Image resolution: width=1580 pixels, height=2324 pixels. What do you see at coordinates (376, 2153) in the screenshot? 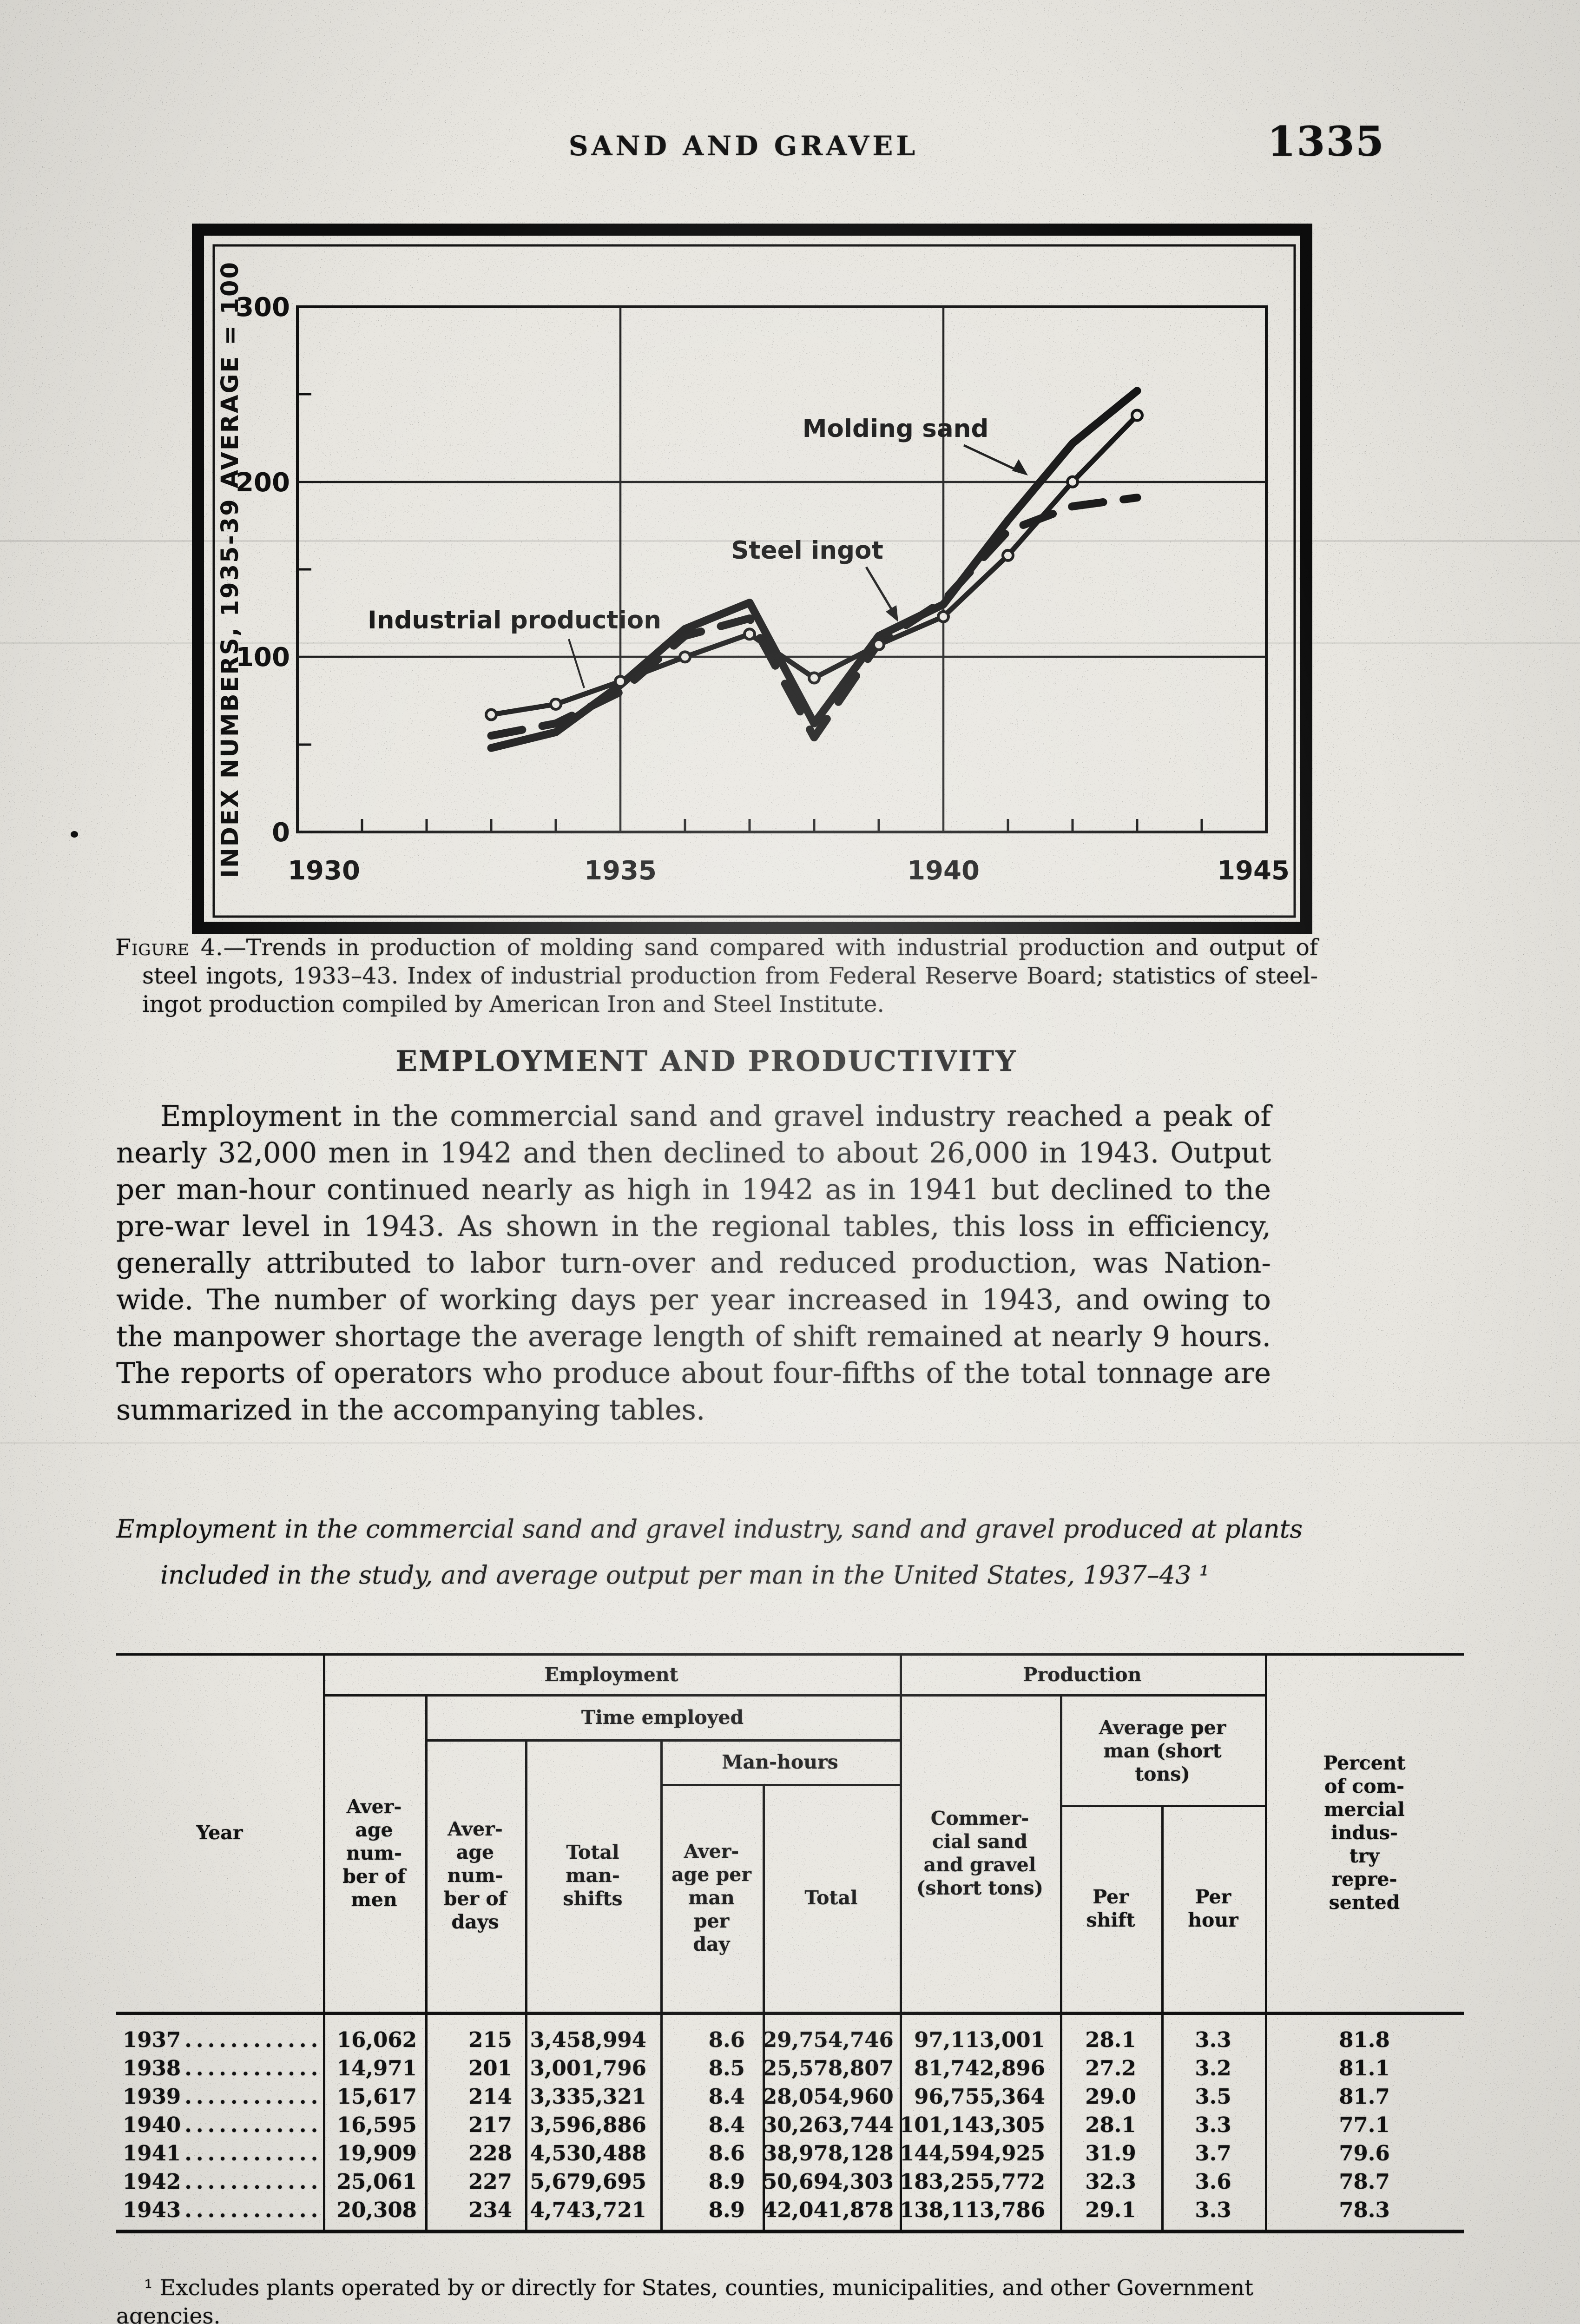
I see `table-cell: 19,909` at bounding box center [376, 2153].